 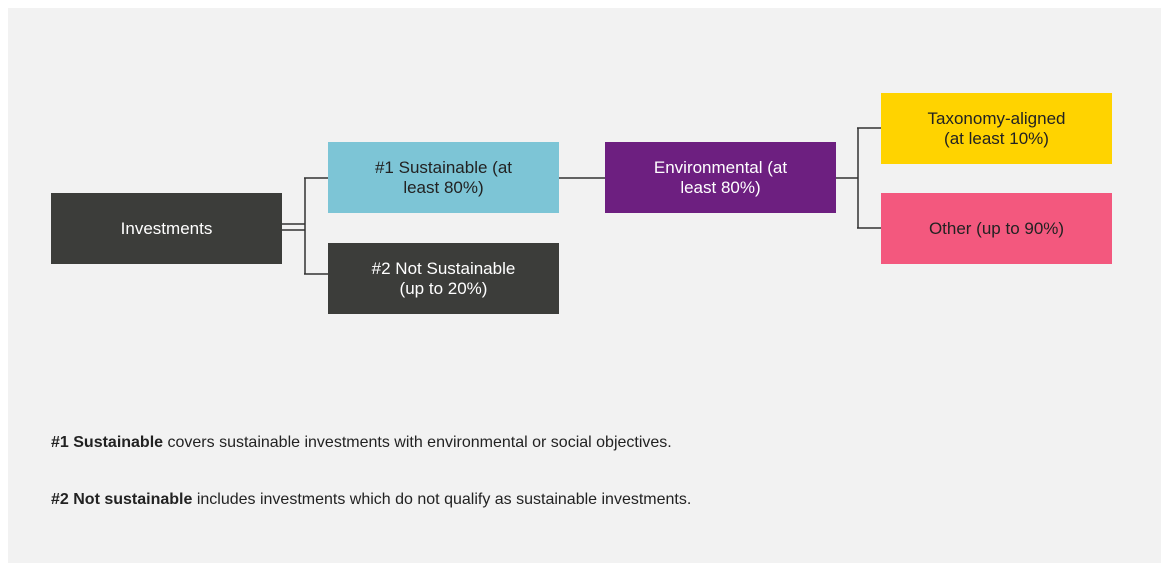 What do you see at coordinates (443, 167) in the screenshot?
I see `node-label: #1 Sustainable (at` at bounding box center [443, 167].